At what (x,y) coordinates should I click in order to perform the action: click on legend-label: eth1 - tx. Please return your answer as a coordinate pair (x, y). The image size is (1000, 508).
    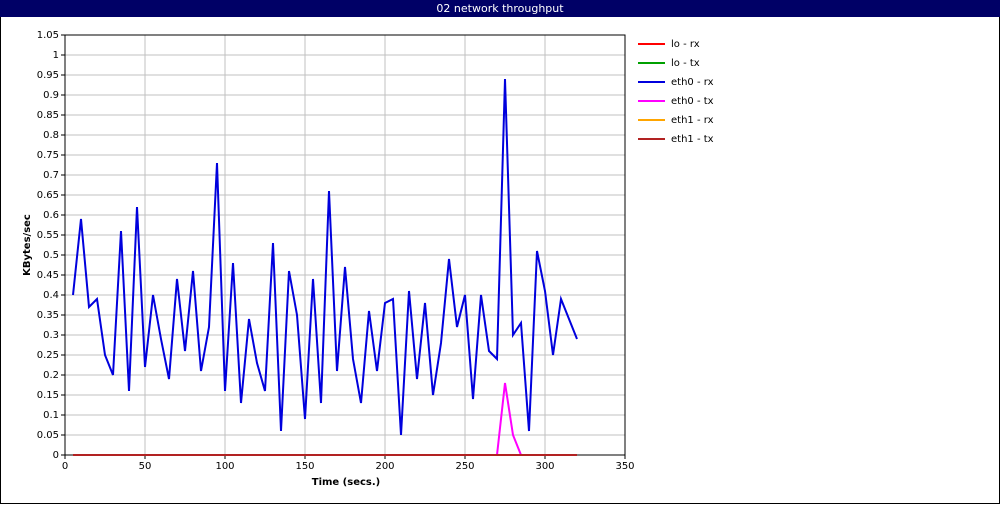
    Looking at the image, I should click on (692, 139).